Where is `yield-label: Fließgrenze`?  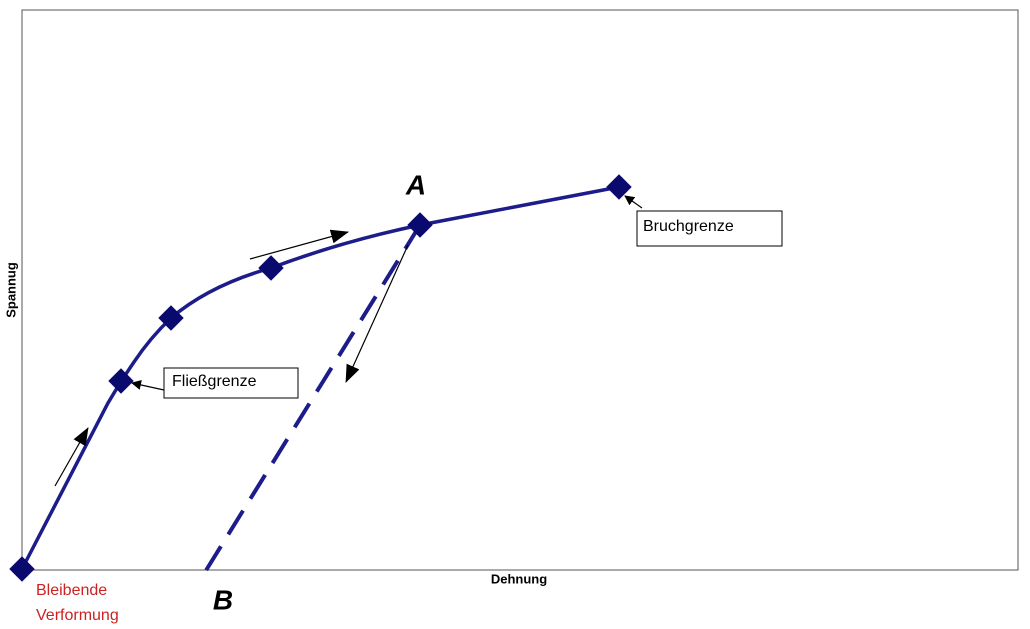
yield-label: Fließgrenze is located at coordinates (214, 381).